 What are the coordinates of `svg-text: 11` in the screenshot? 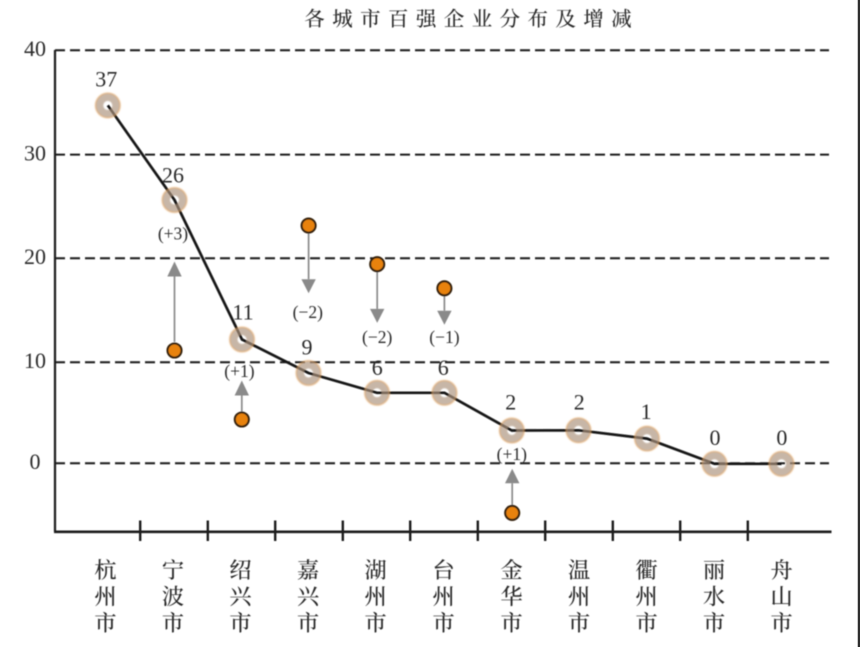 It's located at (242, 312).